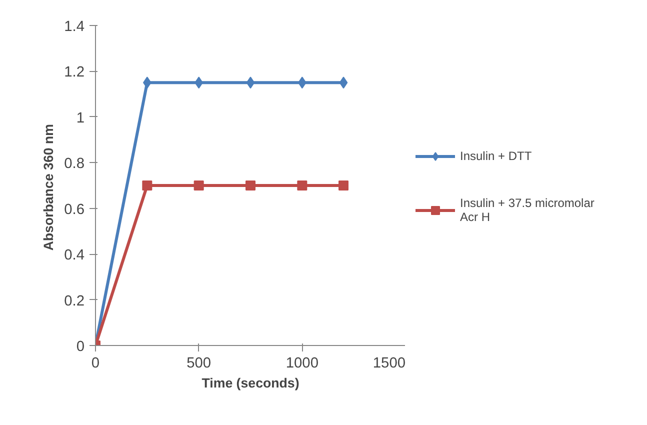 The width and height of the screenshot is (647, 425). Describe the element at coordinates (95, 364) in the screenshot. I see `x-tick-label: 0` at that location.